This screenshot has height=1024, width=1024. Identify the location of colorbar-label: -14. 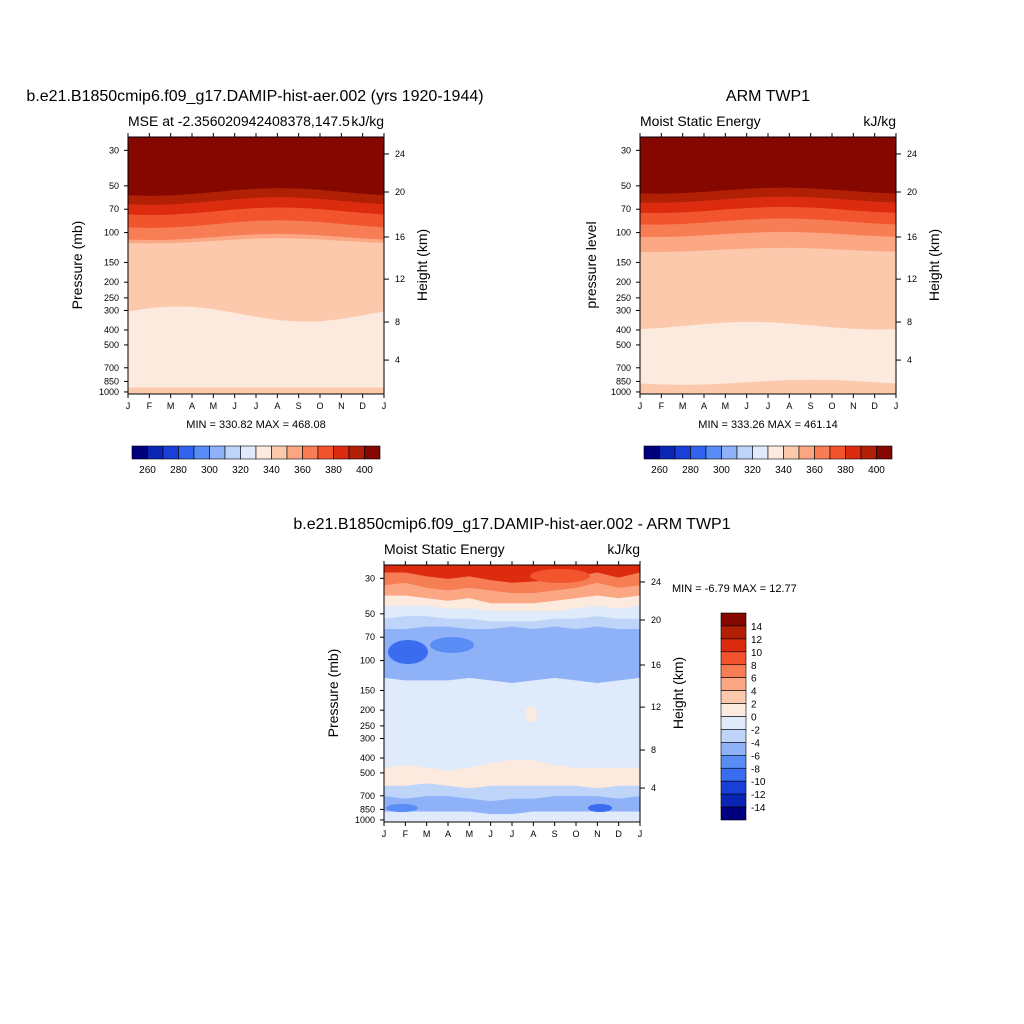
(758, 808).